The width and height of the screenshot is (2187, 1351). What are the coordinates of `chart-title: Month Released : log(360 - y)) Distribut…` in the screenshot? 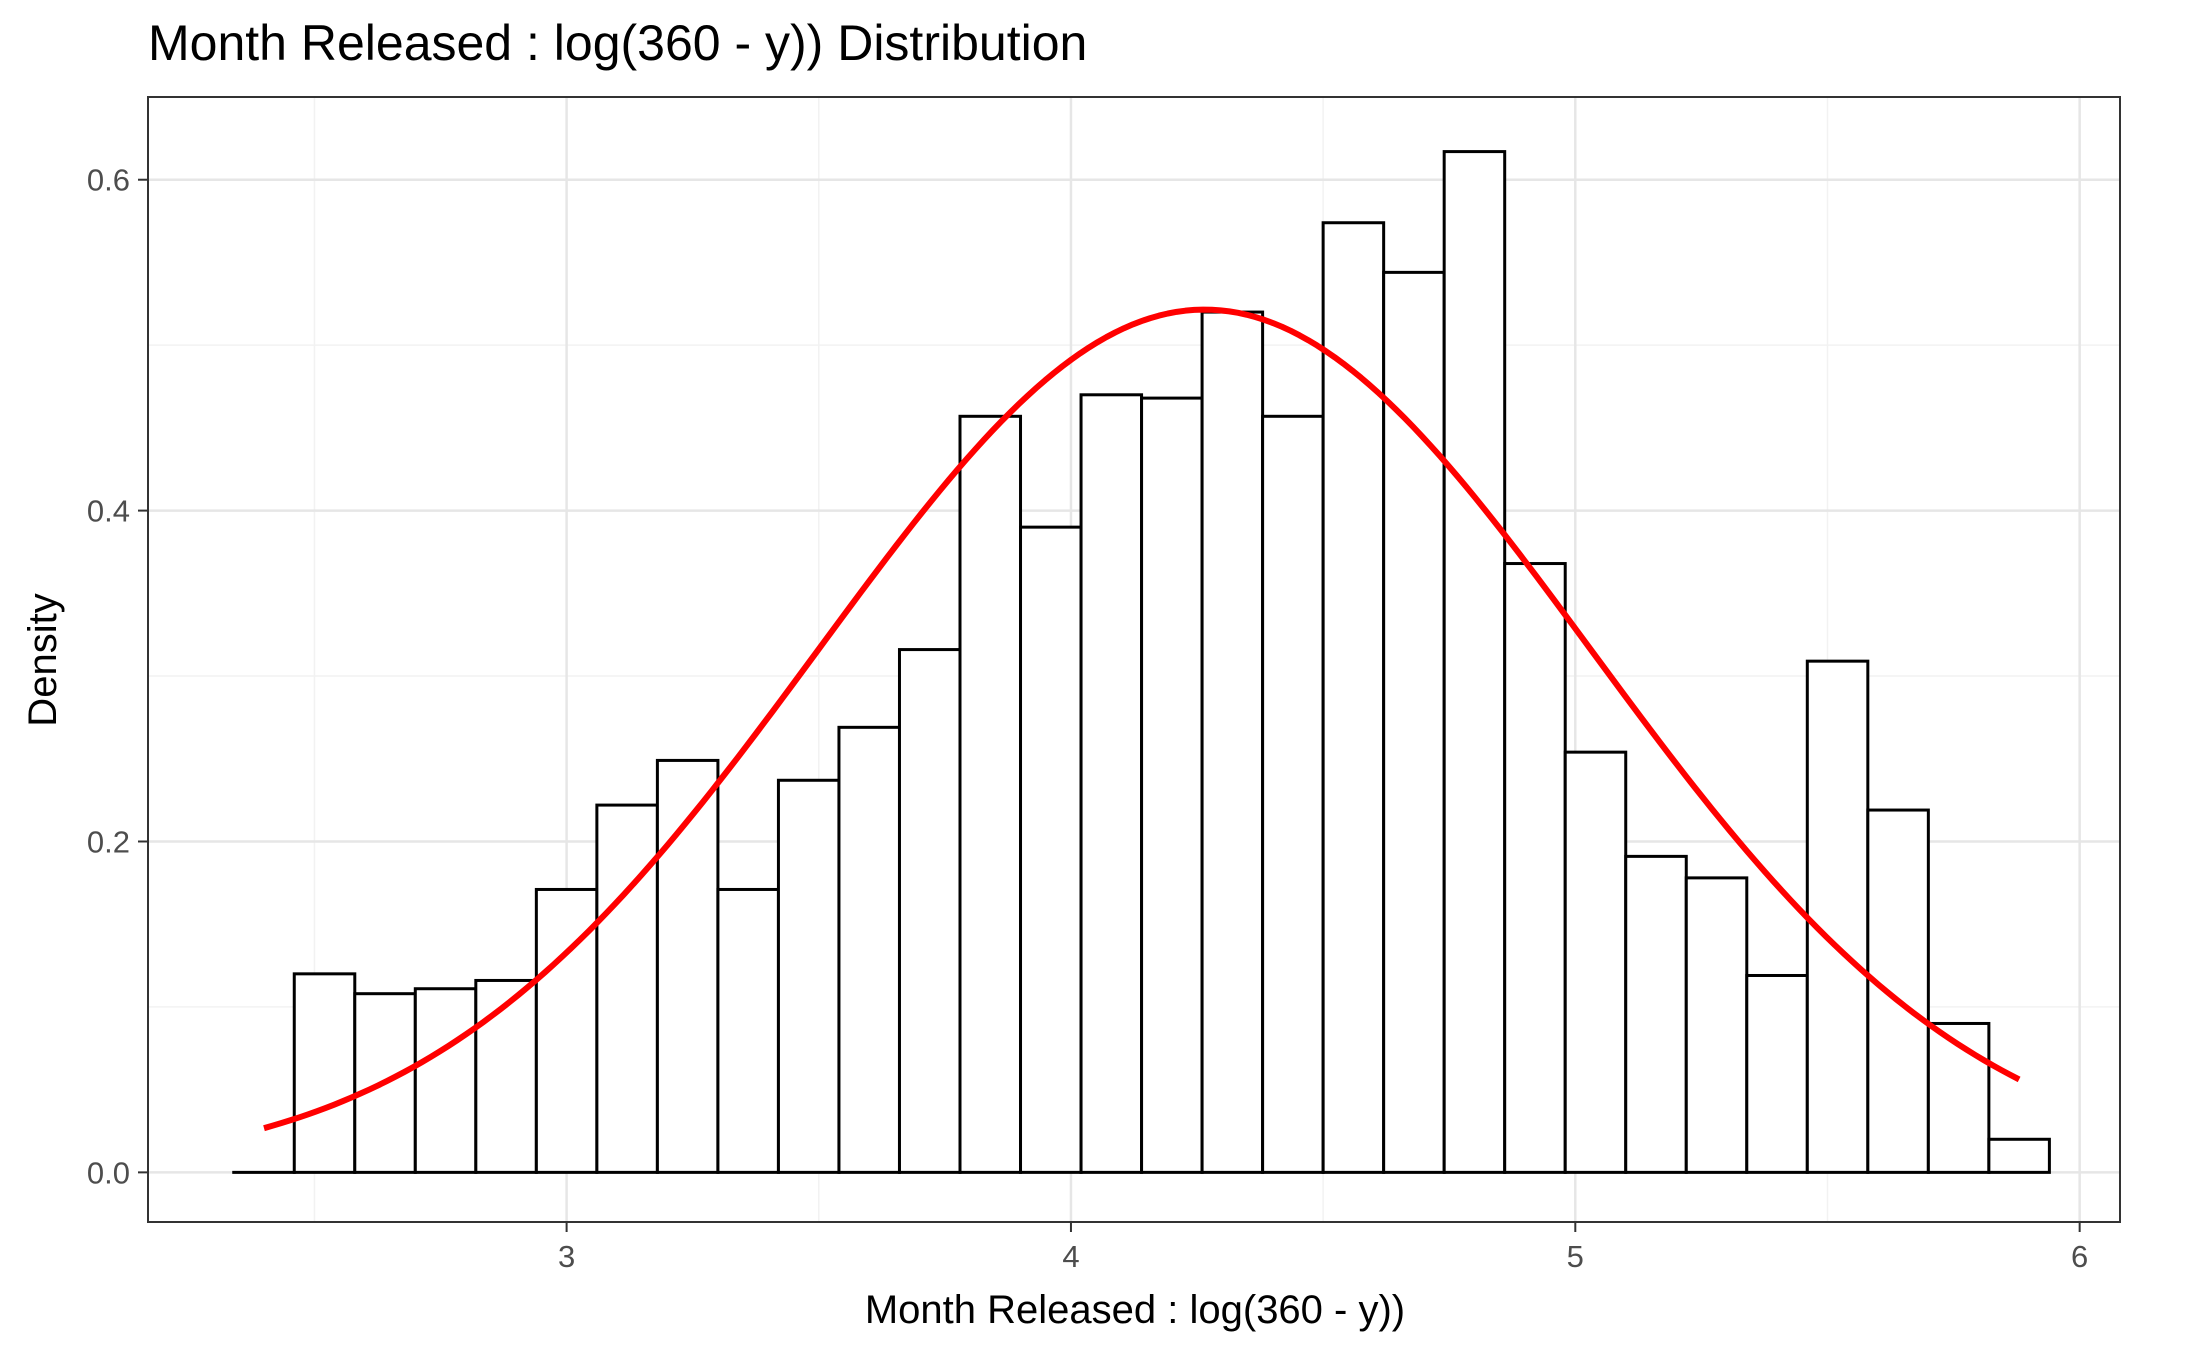 It's located at (617, 43).